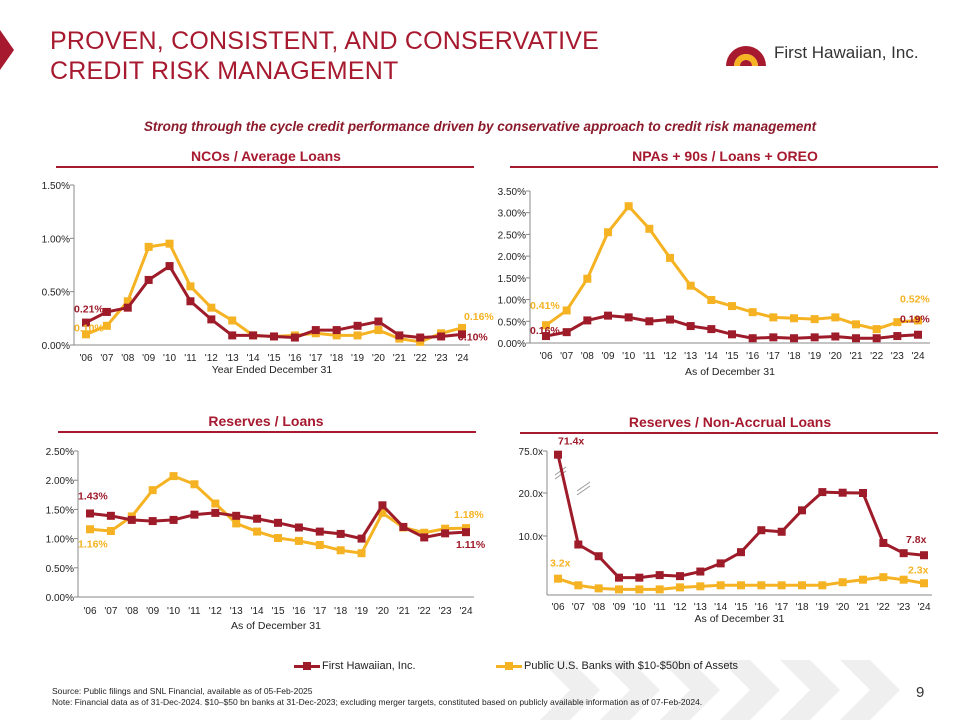  I want to click on x-tick-label: '21, so click(403, 611).